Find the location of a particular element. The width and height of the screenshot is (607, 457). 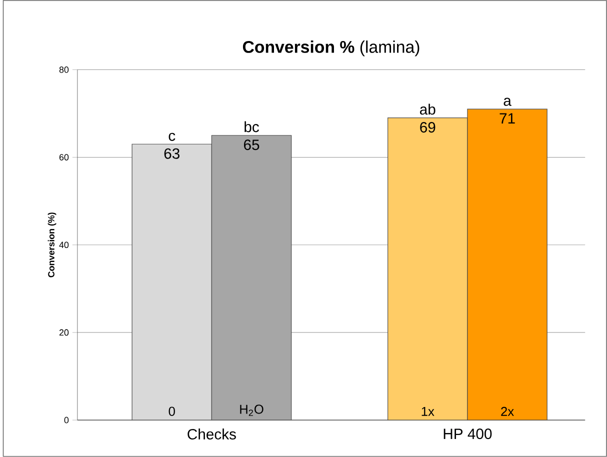

annotation: a is located at coordinates (508, 102).